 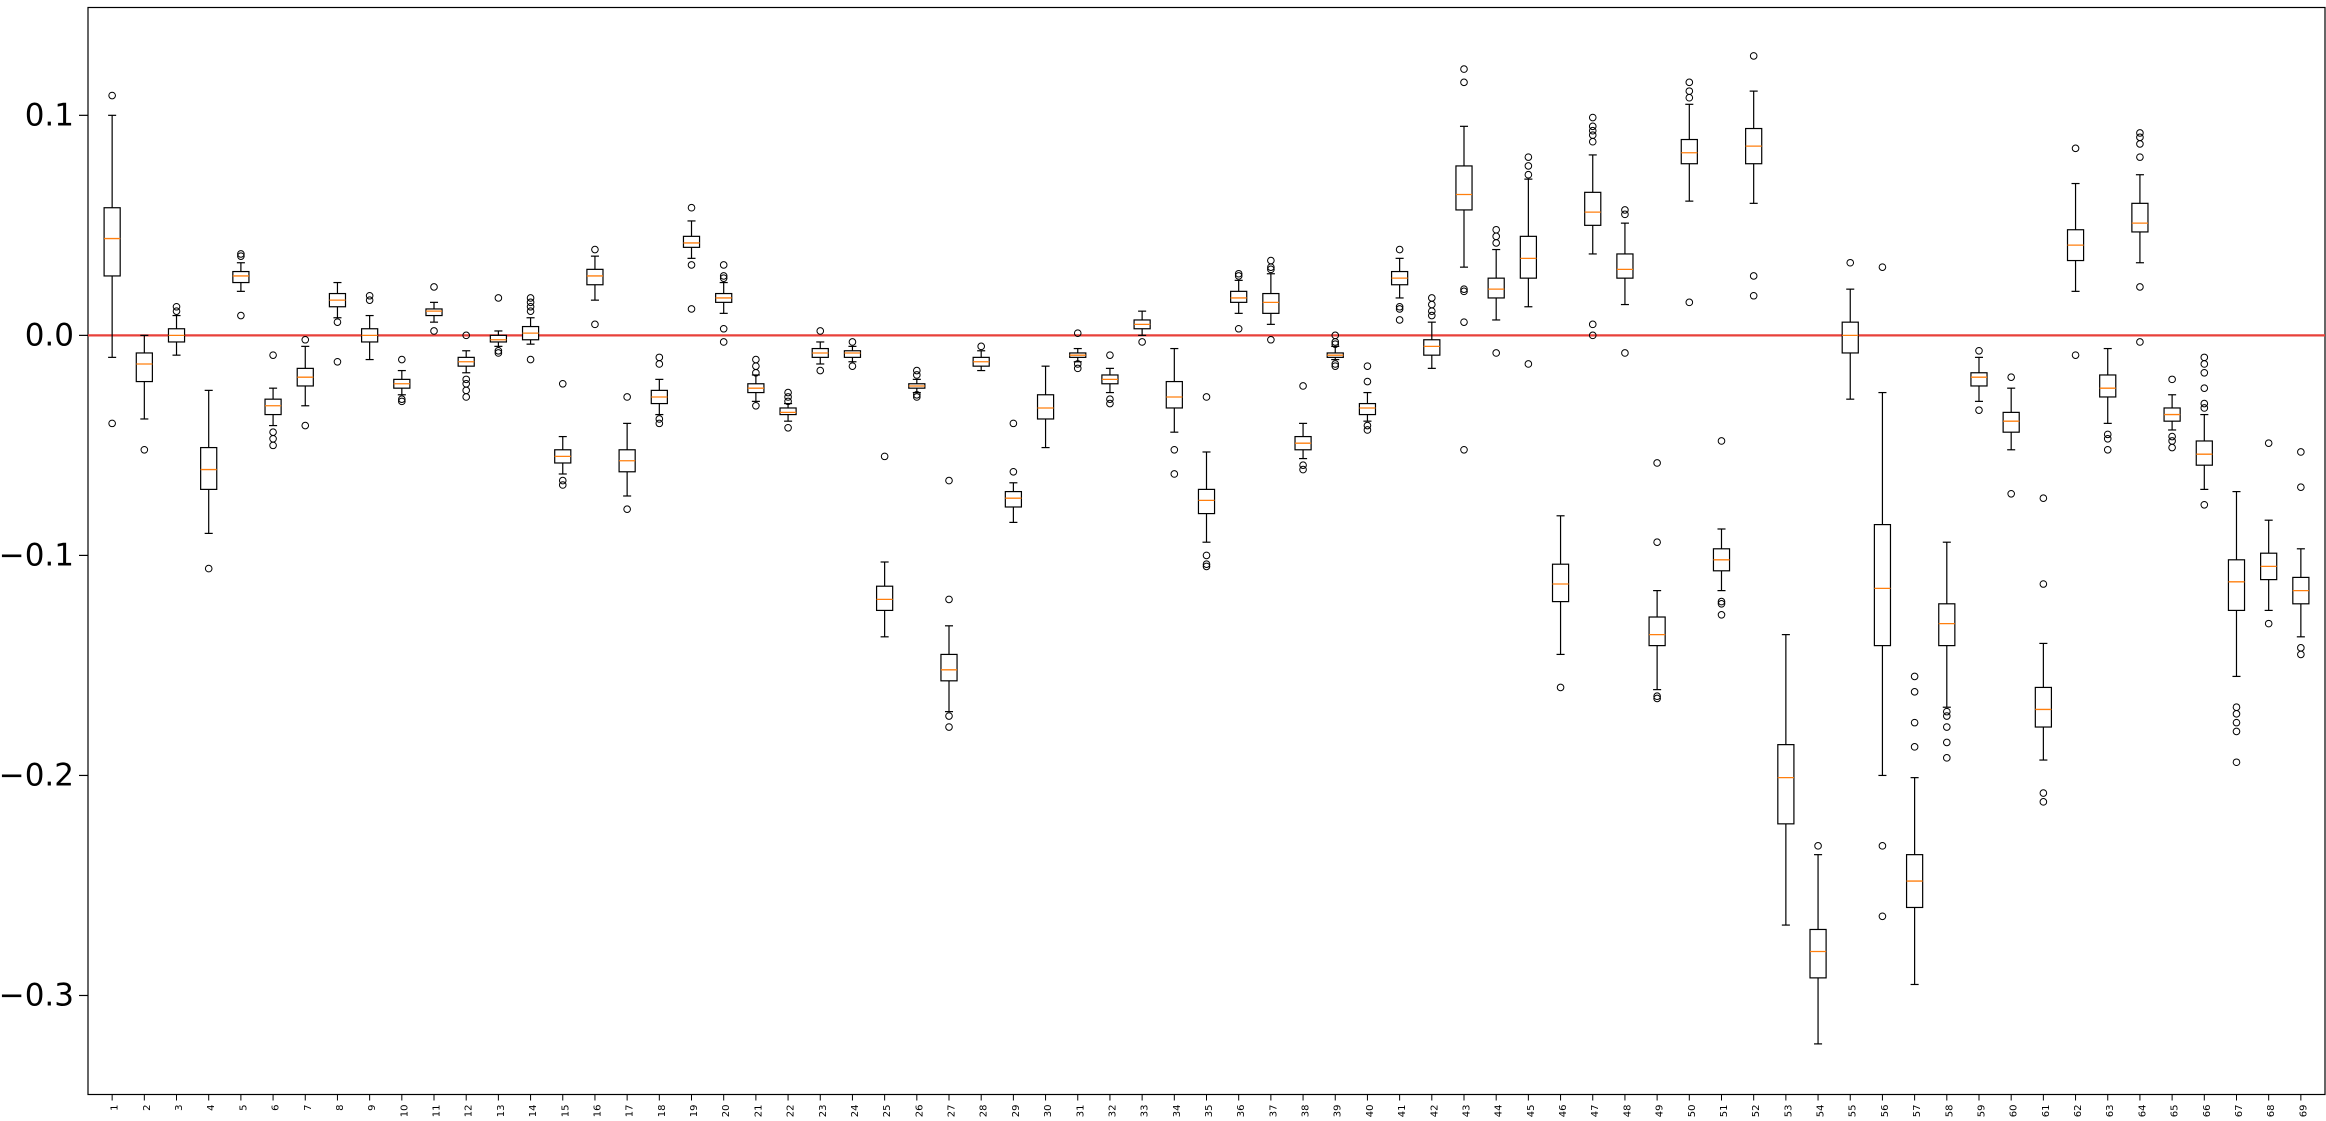 I want to click on x-tick-label: 42, so click(x=1434, y=1111).